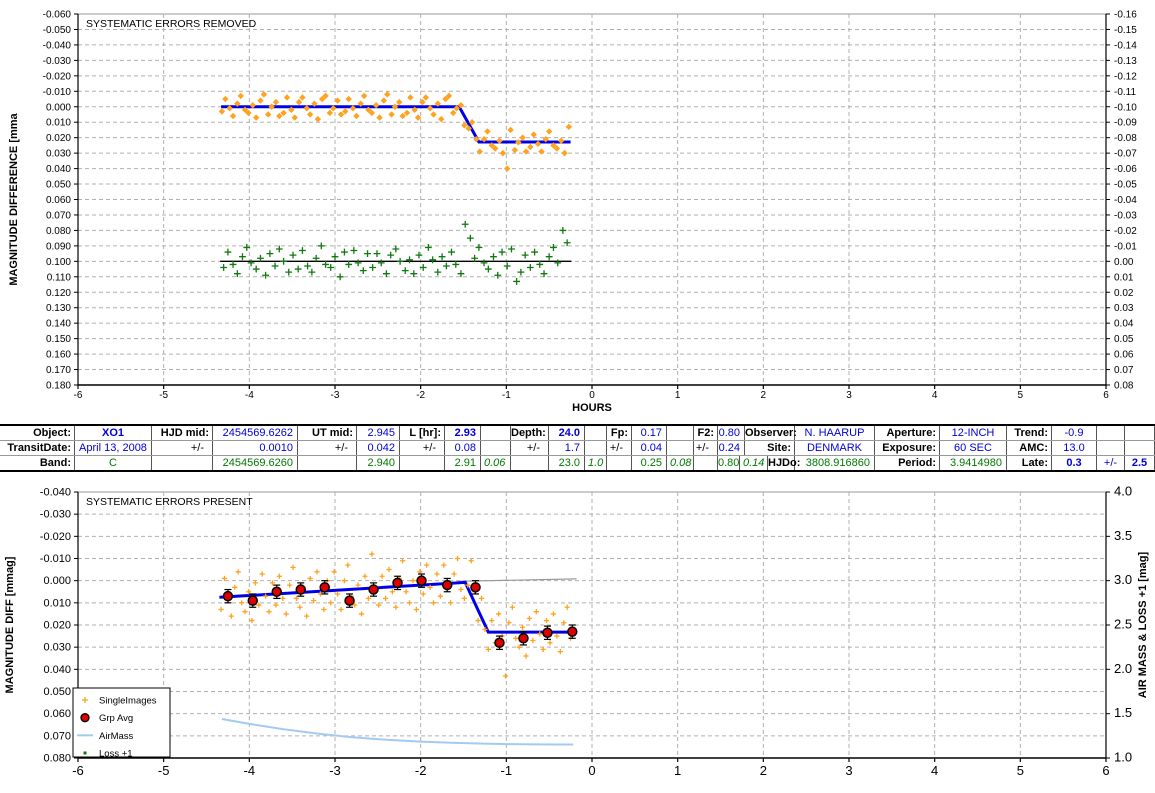 This screenshot has width=1155, height=793. What do you see at coordinates (55, 559) in the screenshot?
I see `y-axis-tick-label: -0.010` at bounding box center [55, 559].